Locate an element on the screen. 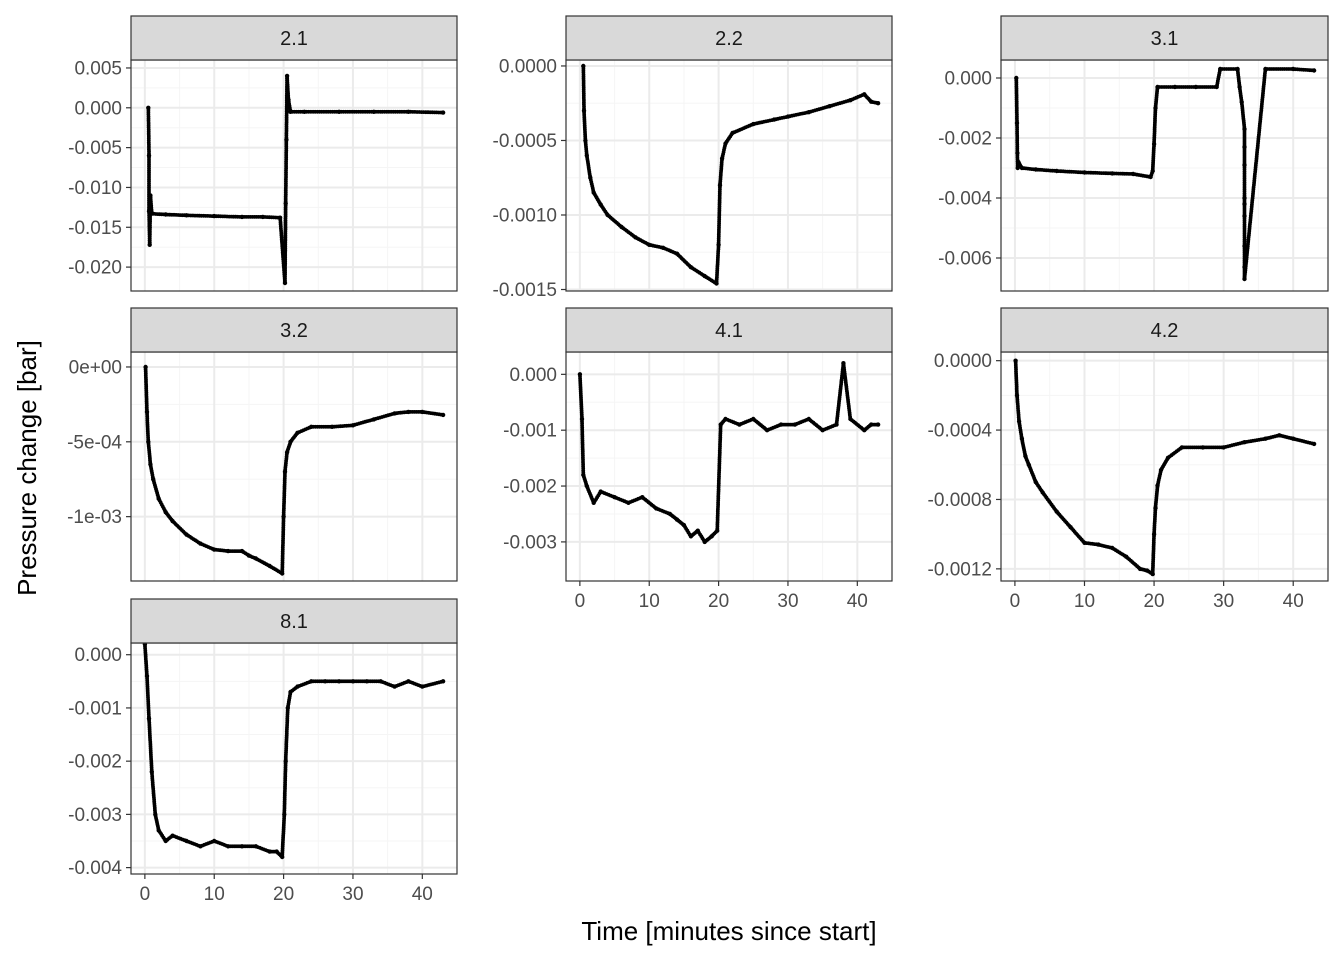 This screenshot has height=960, width=1344. y-tick-label: 0.005 is located at coordinates (98, 68).